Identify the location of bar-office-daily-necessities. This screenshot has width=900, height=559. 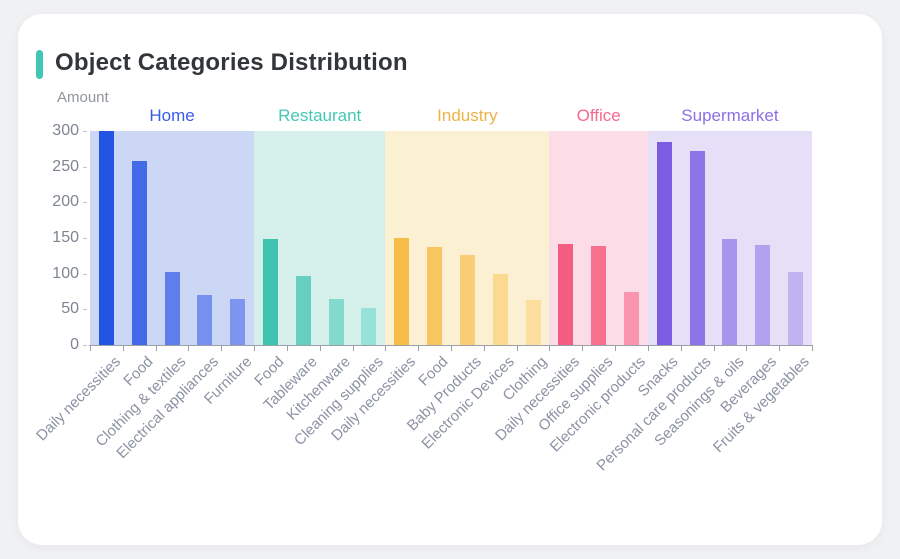
(566, 294).